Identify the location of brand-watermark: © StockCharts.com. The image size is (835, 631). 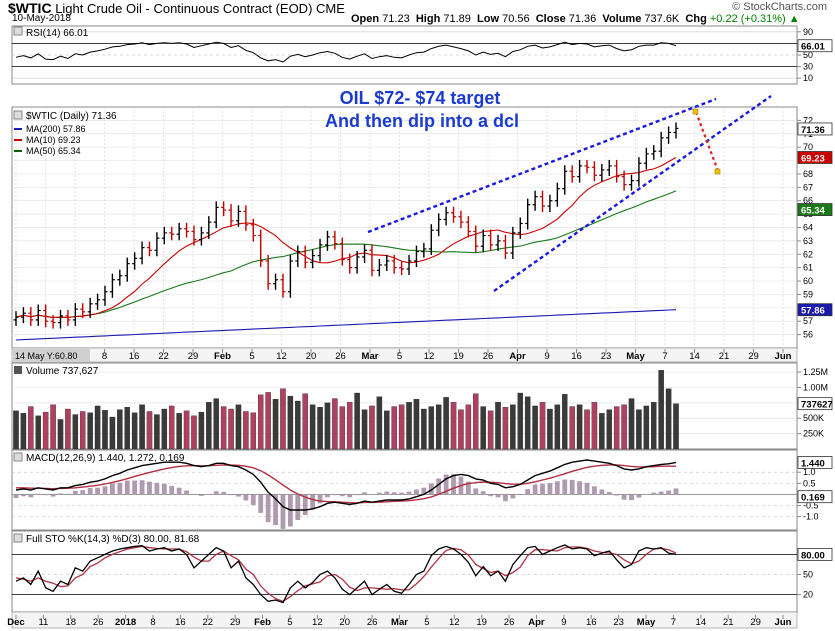
(779, 7).